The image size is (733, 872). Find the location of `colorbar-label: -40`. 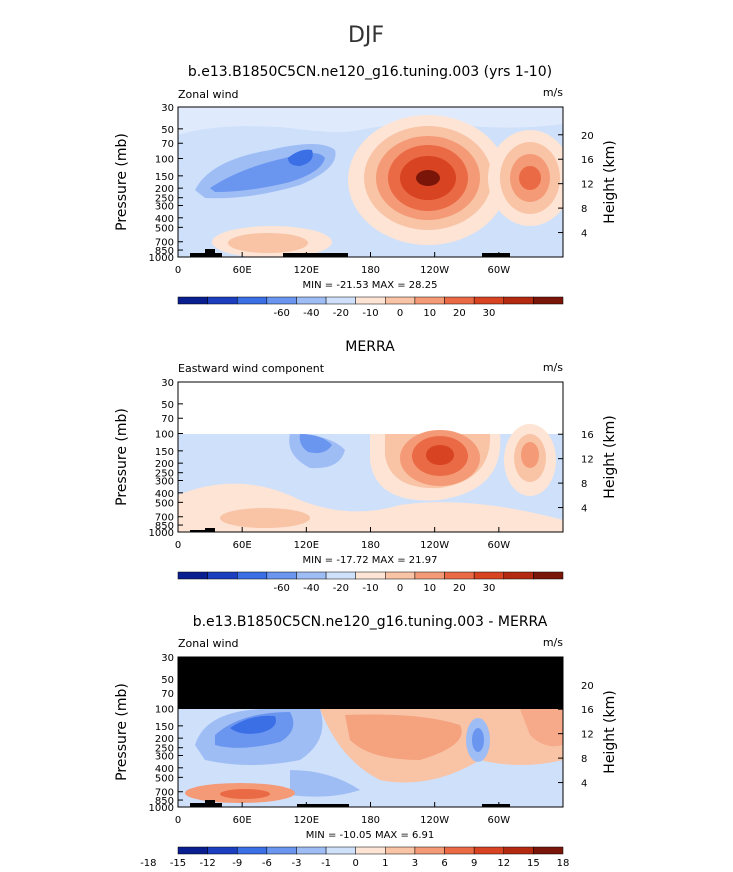

colorbar-label: -40 is located at coordinates (311, 313).